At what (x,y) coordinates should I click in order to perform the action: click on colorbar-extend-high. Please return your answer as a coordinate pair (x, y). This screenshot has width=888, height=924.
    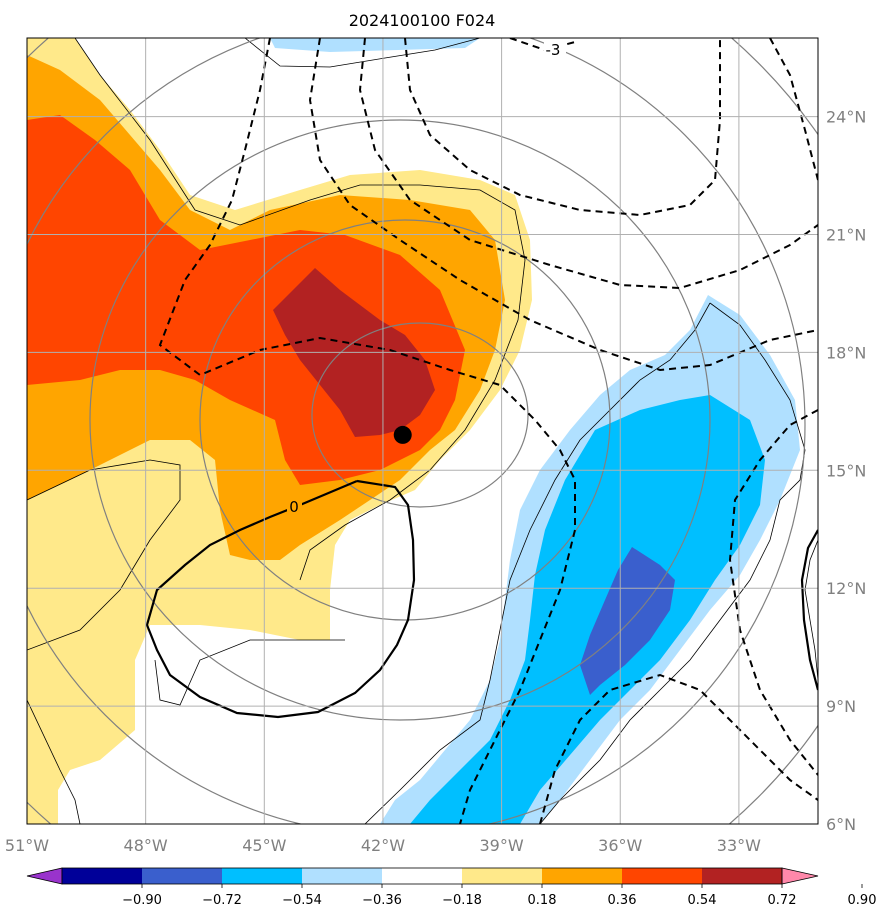
    Looking at the image, I should click on (800, 876).